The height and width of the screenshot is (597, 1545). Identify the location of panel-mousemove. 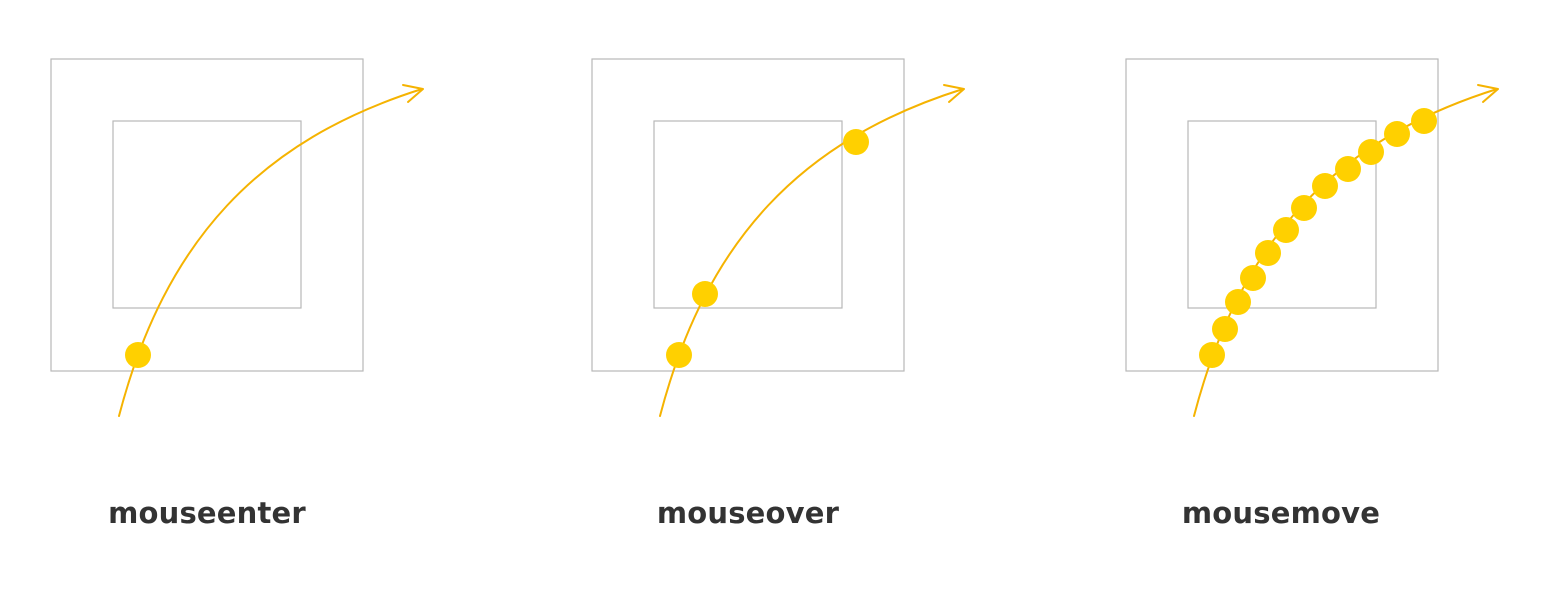
(1312, 237).